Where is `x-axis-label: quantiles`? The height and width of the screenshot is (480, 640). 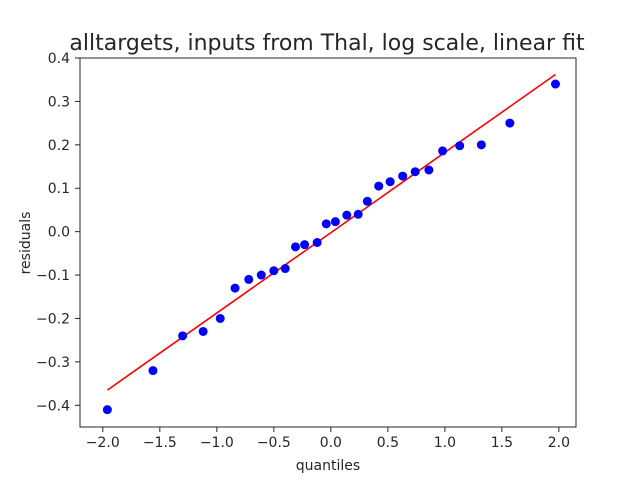
x-axis-label: quantiles is located at coordinates (328, 466).